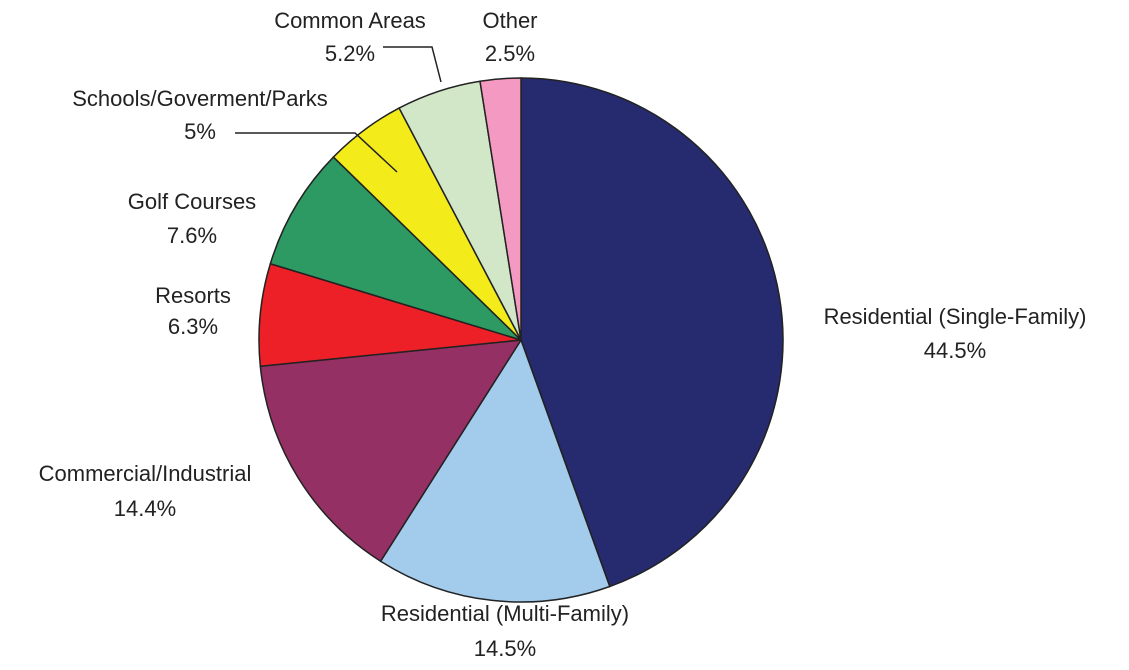  What do you see at coordinates (200, 131) in the screenshot?
I see `value-label: 5%` at bounding box center [200, 131].